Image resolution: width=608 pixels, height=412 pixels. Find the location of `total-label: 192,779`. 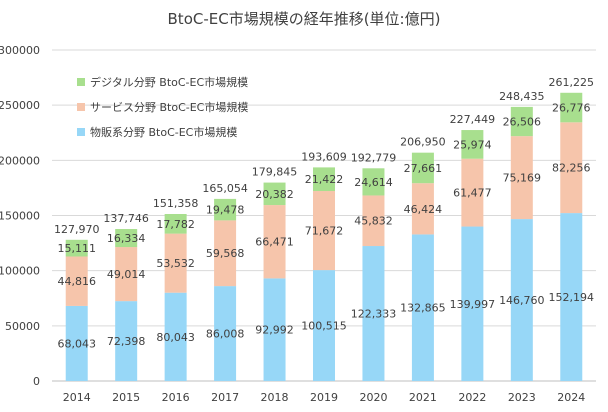

total-label: 192,779 is located at coordinates (374, 157).